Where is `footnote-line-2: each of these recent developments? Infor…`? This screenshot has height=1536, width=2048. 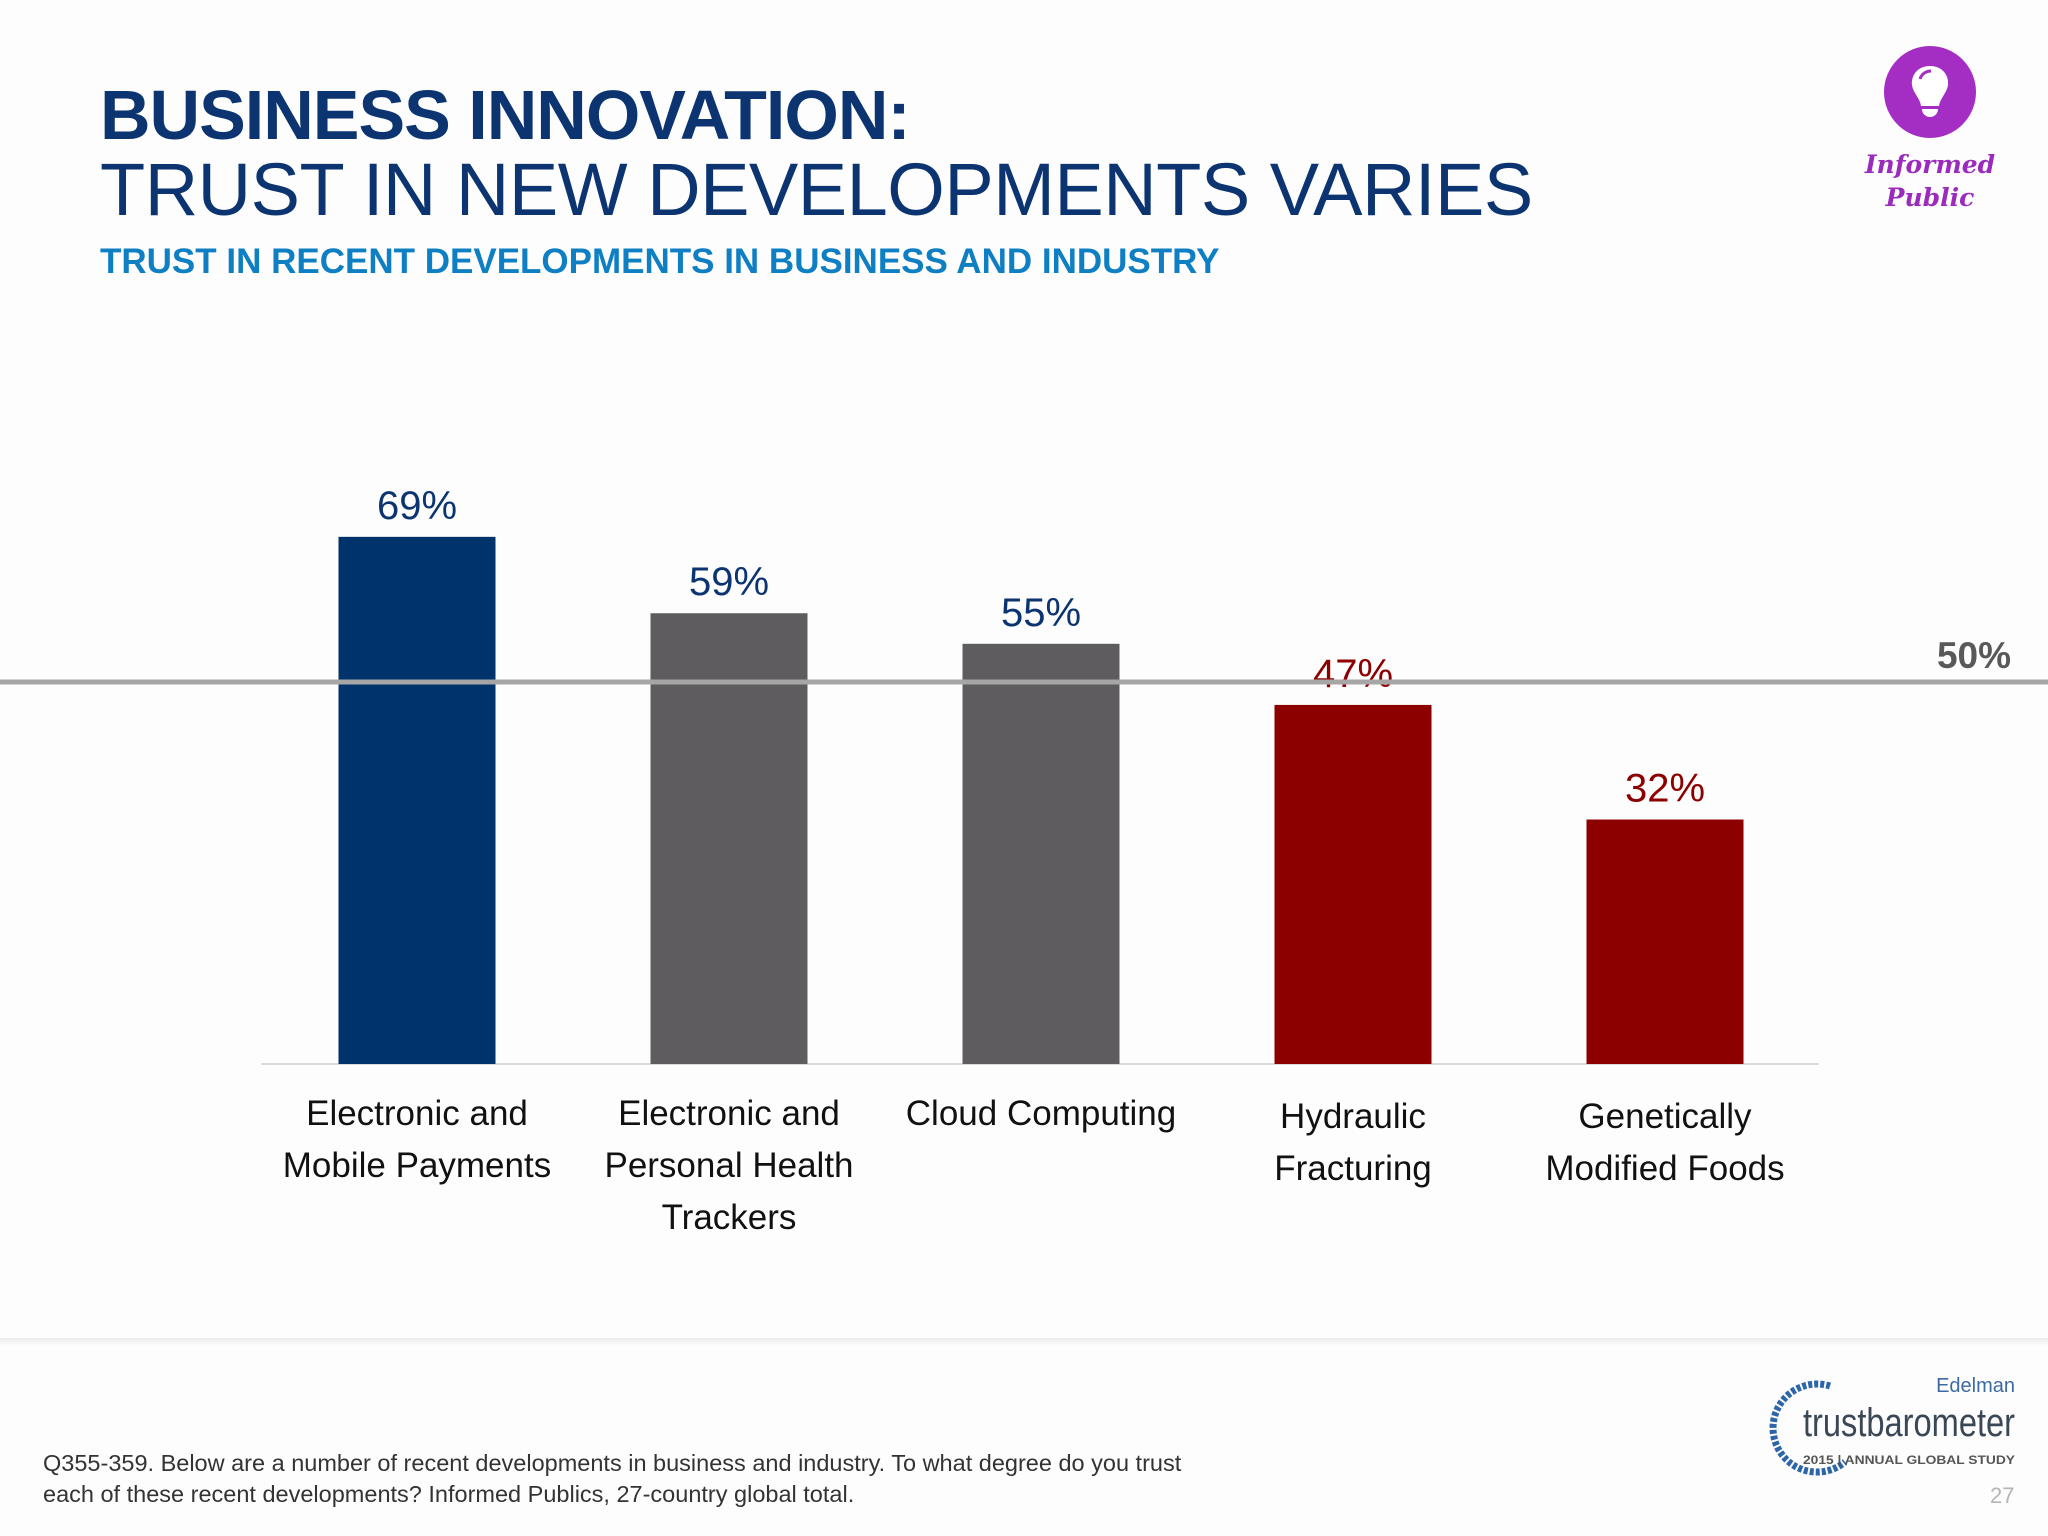 footnote-line-2: each of these recent developments? Infor… is located at coordinates (449, 1494).